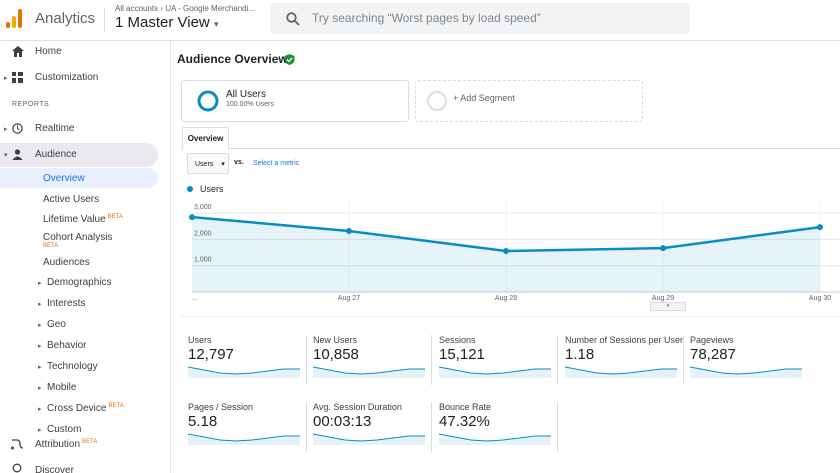 This screenshot has width=840, height=473. Describe the element at coordinates (200, 340) in the screenshot. I see `metric-label: Users` at that location.